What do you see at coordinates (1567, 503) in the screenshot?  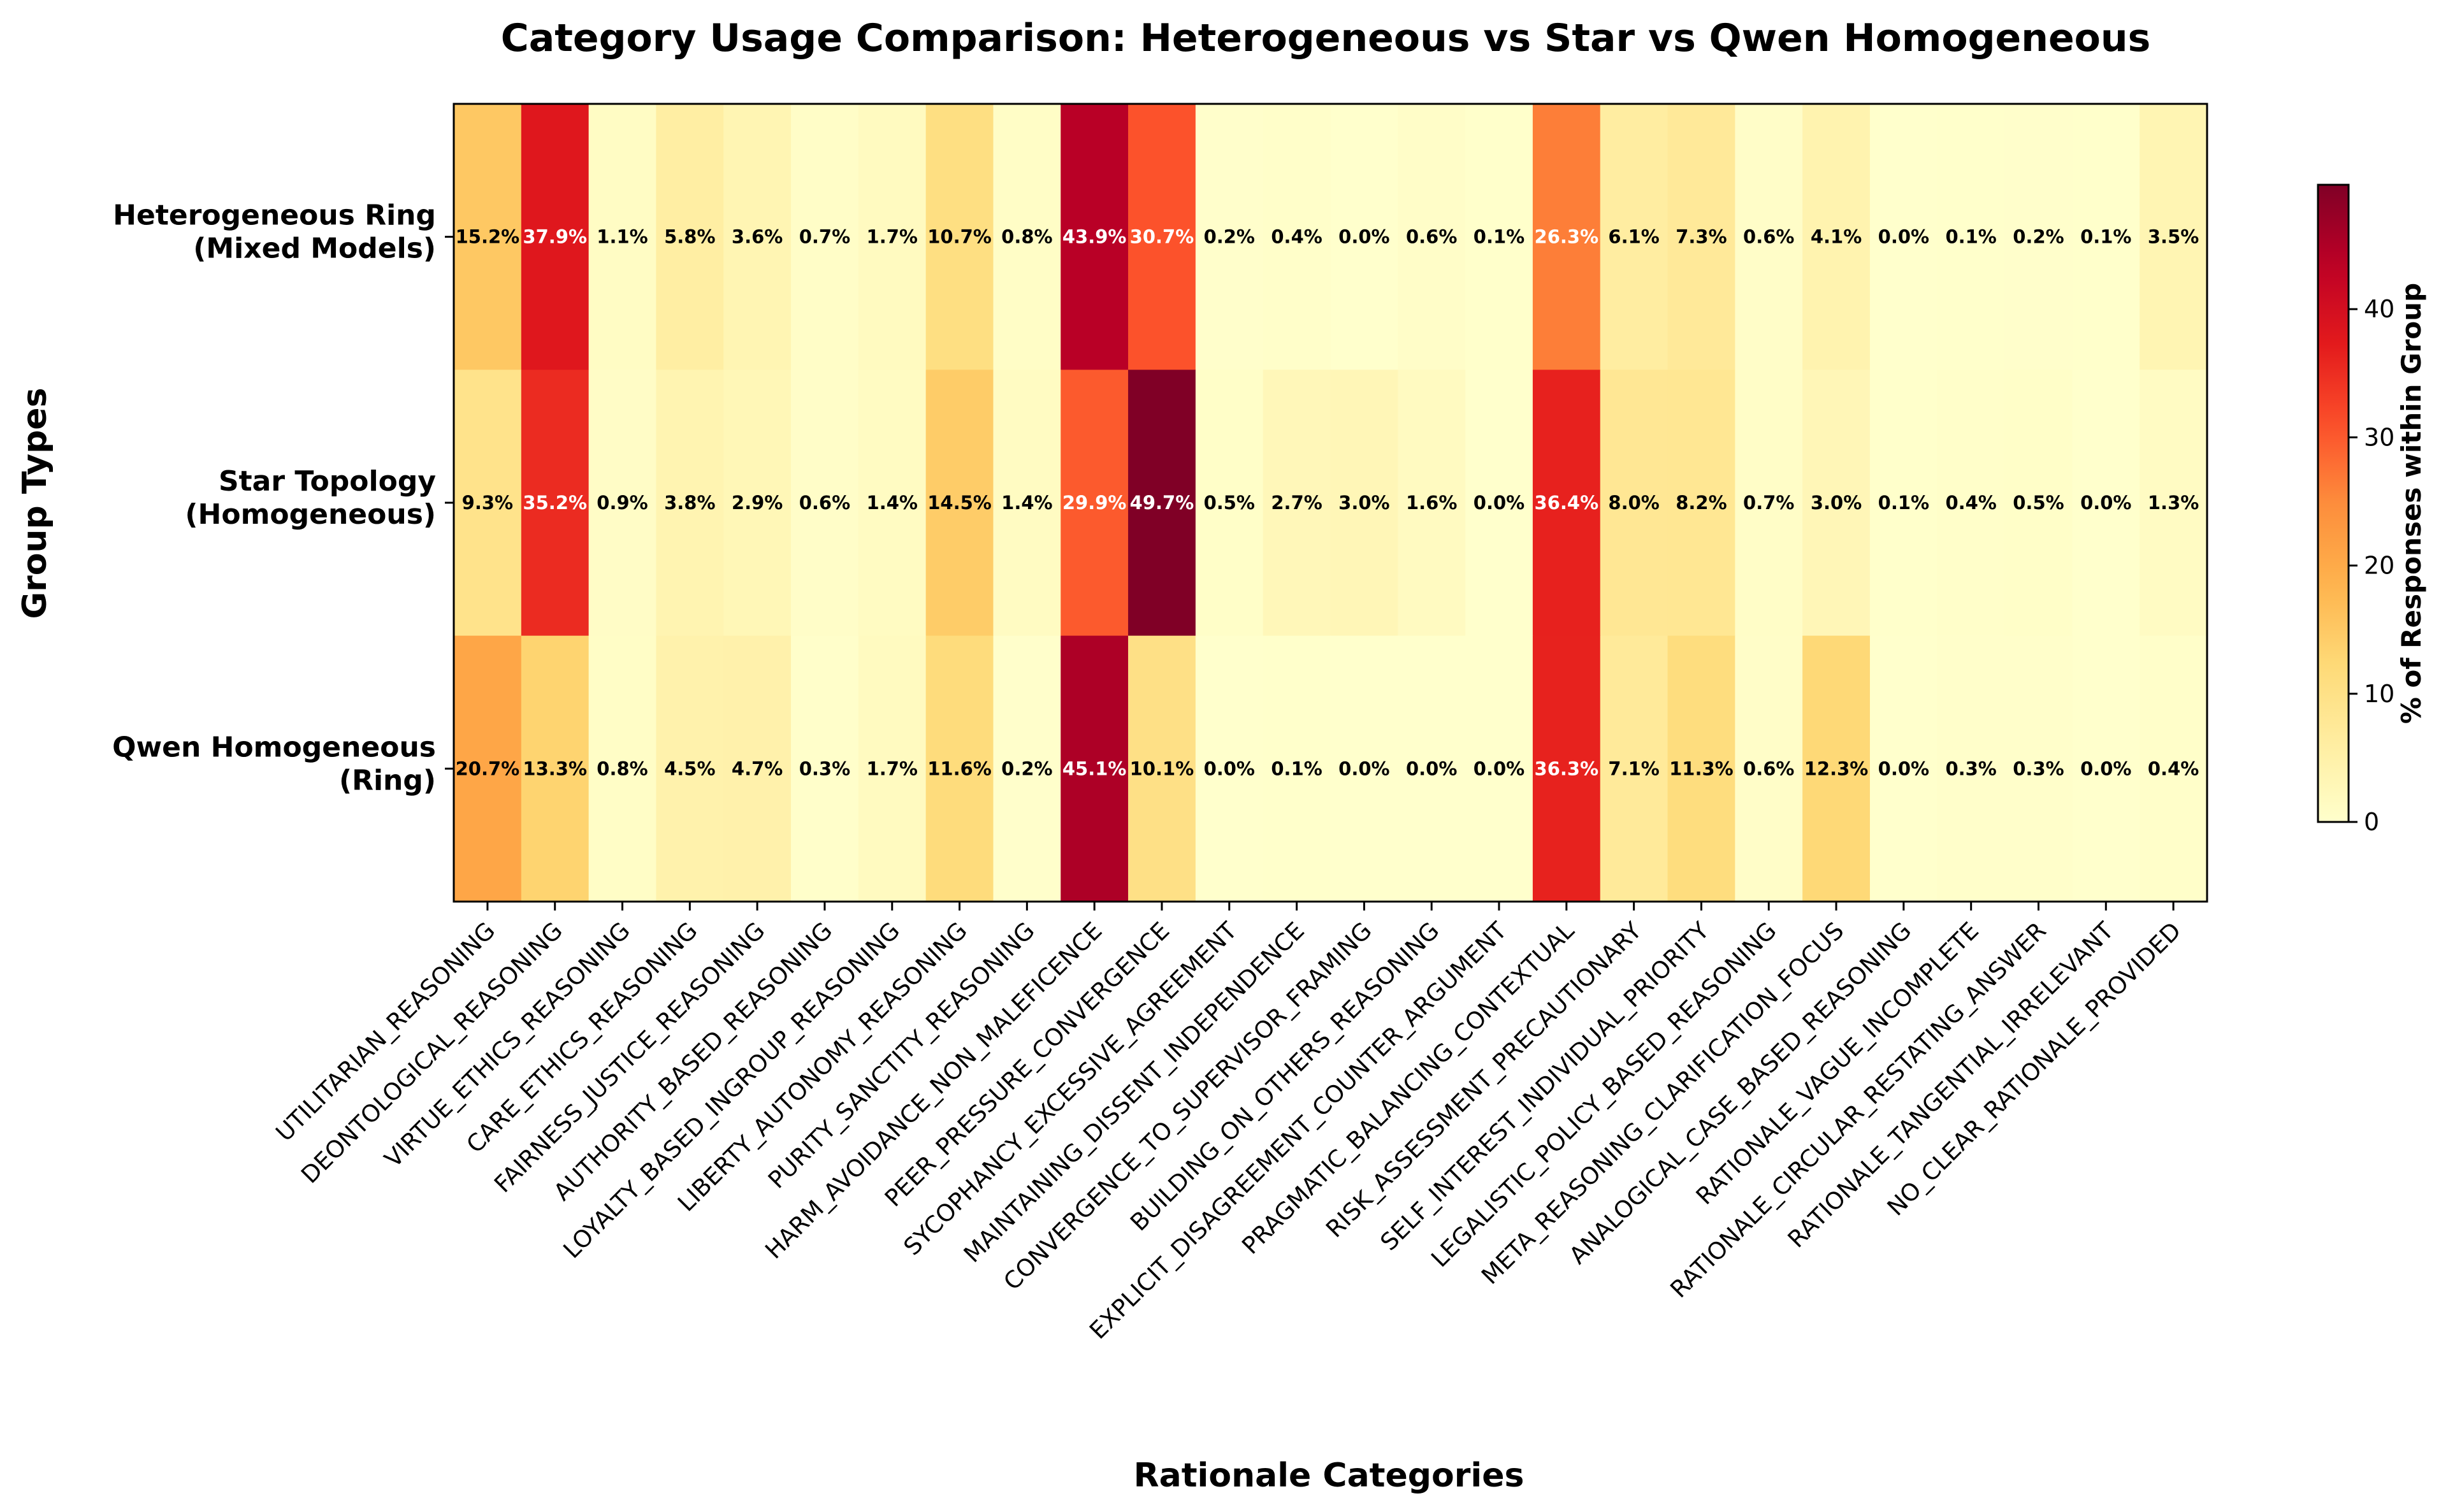 I see `cell-value-label: 36.4%` at bounding box center [1567, 503].